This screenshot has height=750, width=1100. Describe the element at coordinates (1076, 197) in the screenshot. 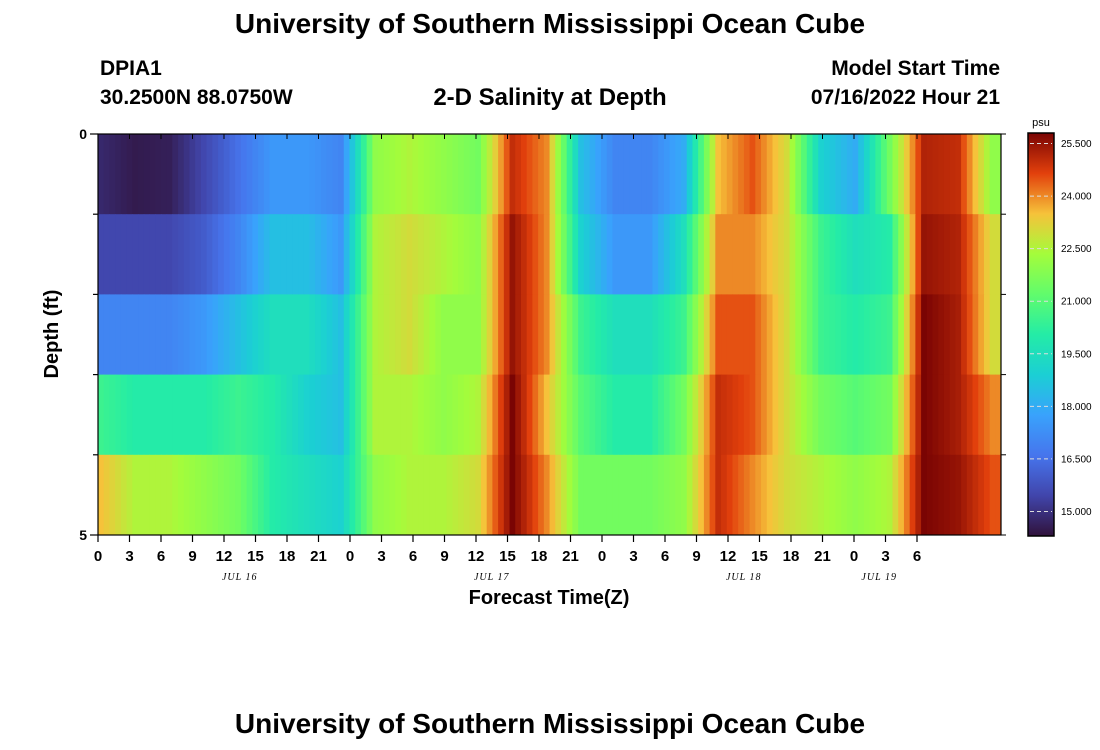

I see `colorbar-tick-label: 24.000` at that location.